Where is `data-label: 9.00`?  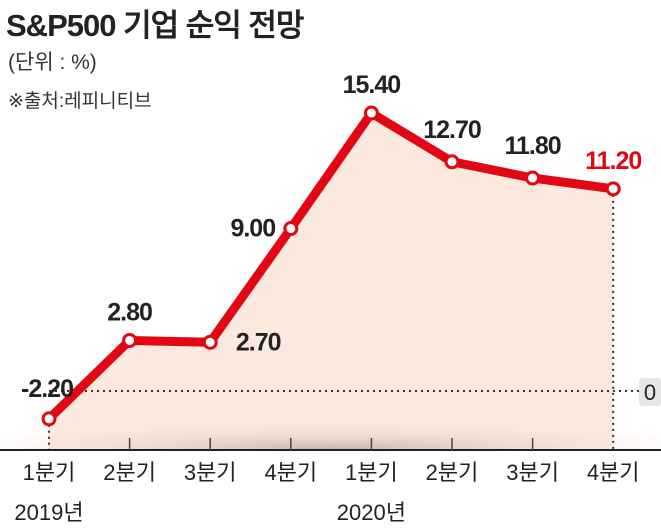 data-label: 9.00 is located at coordinates (252, 229).